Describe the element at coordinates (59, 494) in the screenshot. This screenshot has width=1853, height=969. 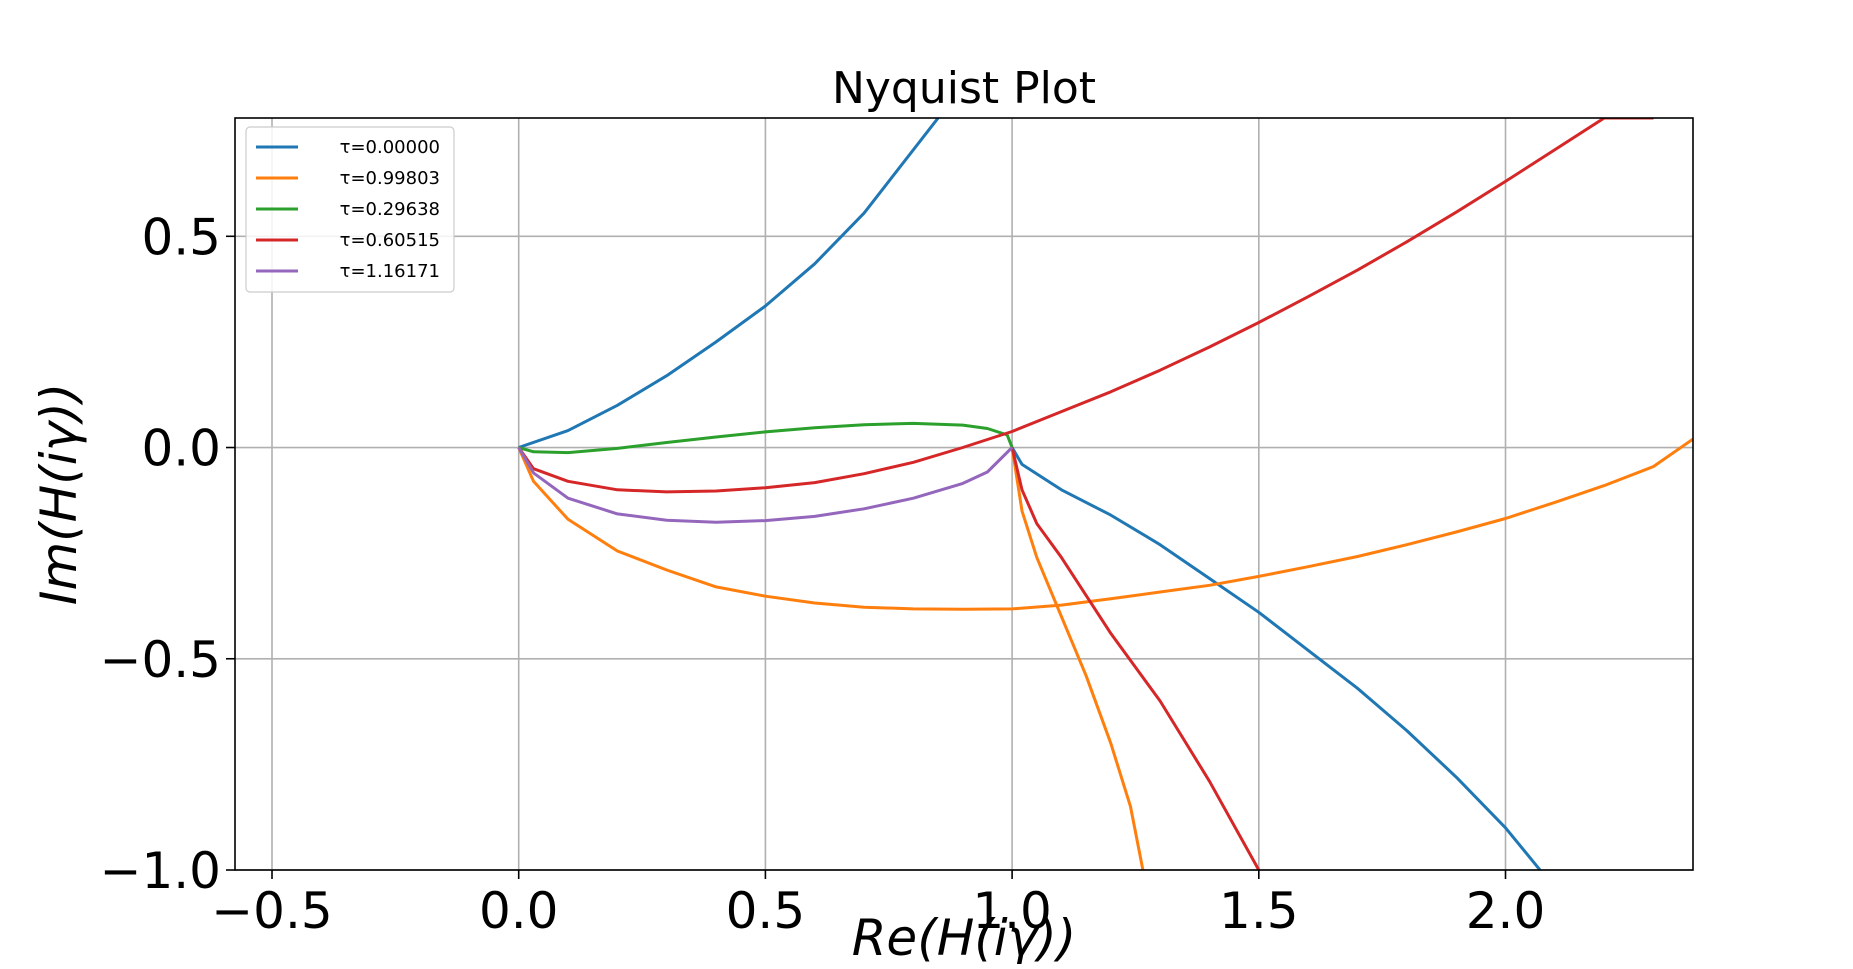
I see `y-axis-label: Im(H(iγ))` at that location.